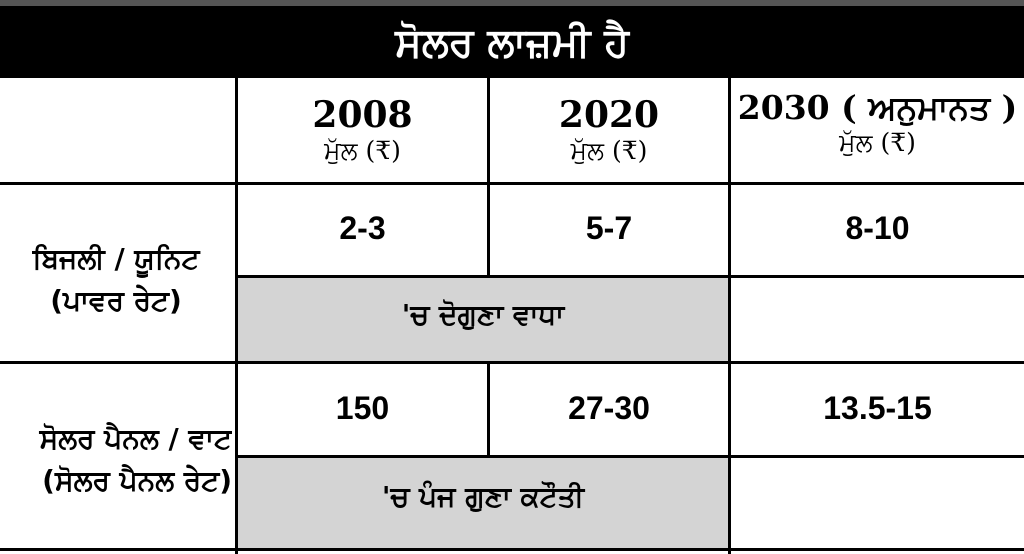  Describe the element at coordinates (116, 300) in the screenshot. I see `row-label-line2: (ਪਾਵਰ ਰੇਟ)` at that location.